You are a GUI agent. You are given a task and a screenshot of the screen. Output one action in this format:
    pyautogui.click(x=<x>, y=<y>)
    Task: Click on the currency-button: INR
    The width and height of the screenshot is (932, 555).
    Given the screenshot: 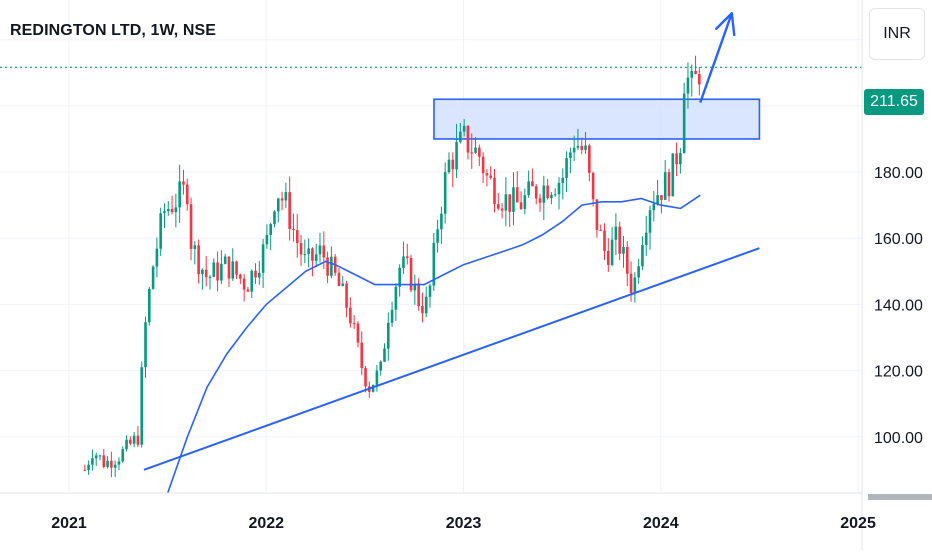 What is the action you would take?
    pyautogui.click(x=897, y=34)
    